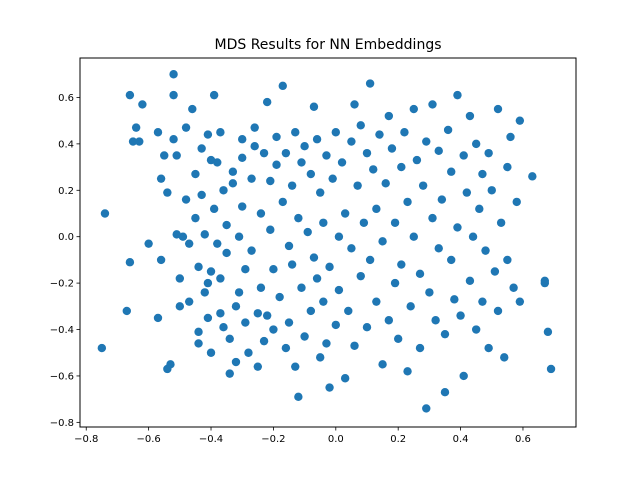 This screenshot has width=640, height=480. Describe the element at coordinates (148, 439) in the screenshot. I see `x-tick-label: −0.6` at that location.